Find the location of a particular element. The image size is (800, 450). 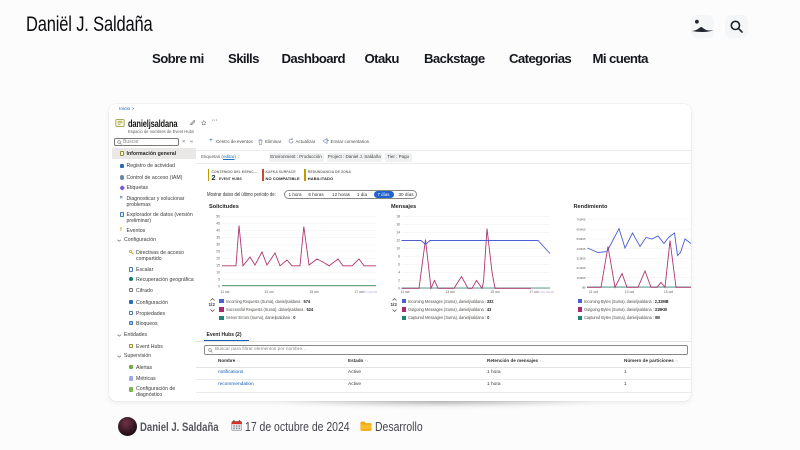

svg-text: 20 is located at coordinates (218, 259).